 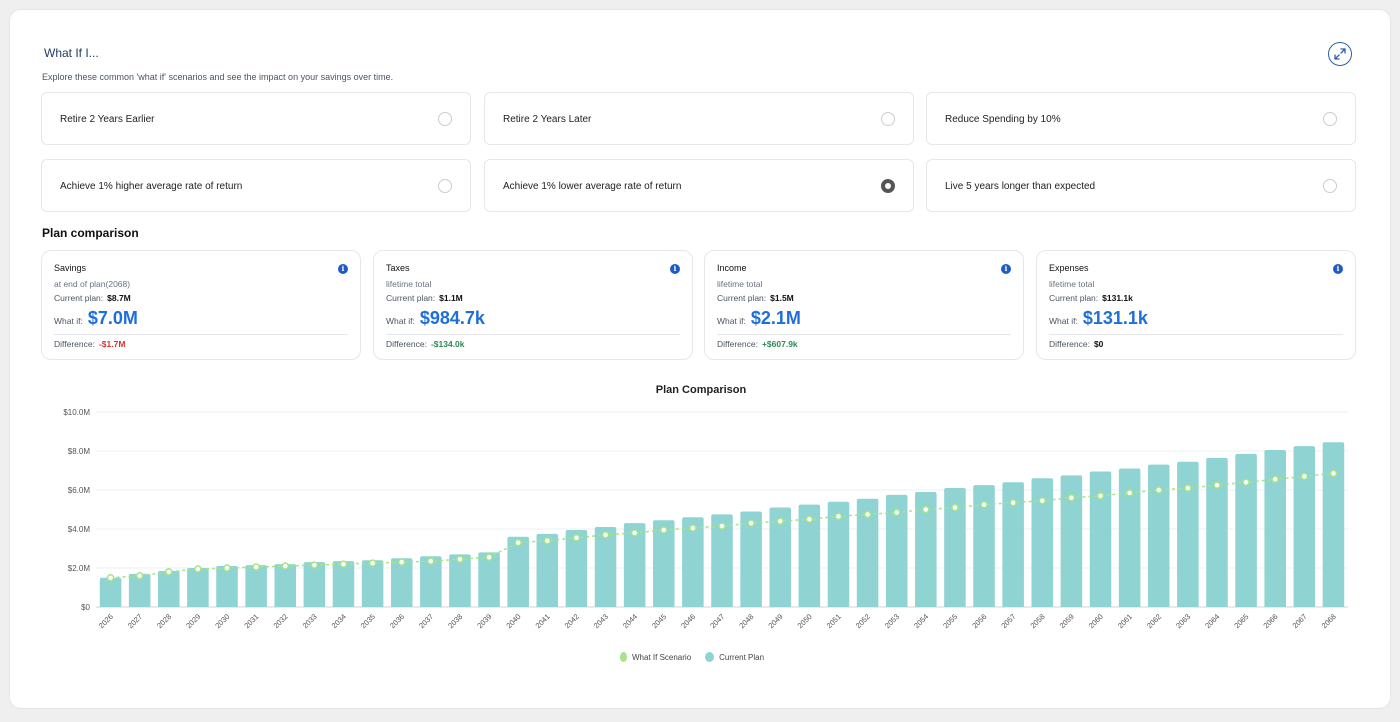 What do you see at coordinates (888, 186) in the screenshot?
I see `scenario-radio-selected` at bounding box center [888, 186].